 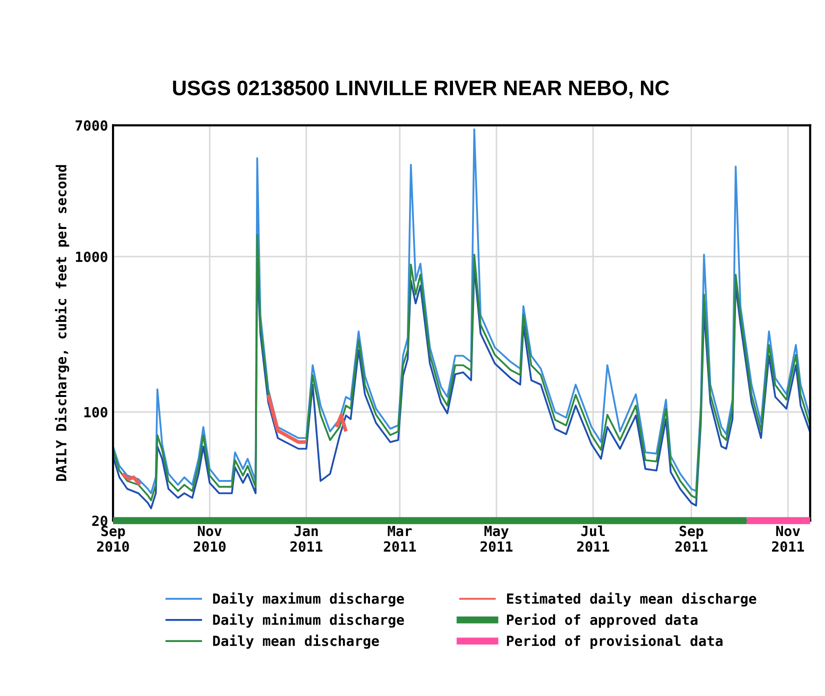 I want to click on x-tick-label: Sep 2011, so click(x=691, y=539).